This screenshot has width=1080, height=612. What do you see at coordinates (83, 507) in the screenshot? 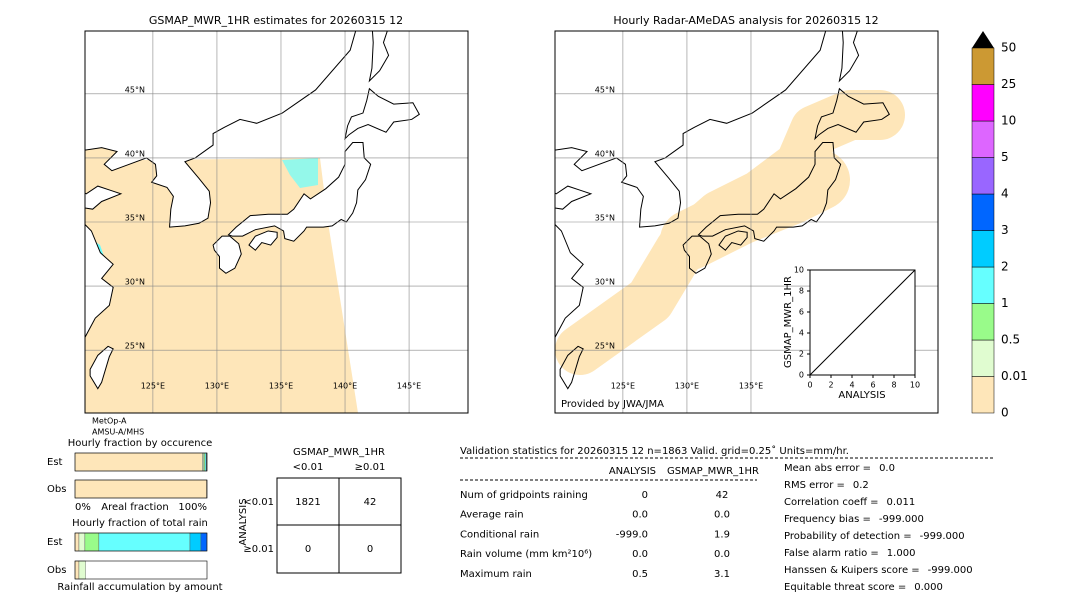
I see `x-tick-label: 0%` at bounding box center [83, 507].